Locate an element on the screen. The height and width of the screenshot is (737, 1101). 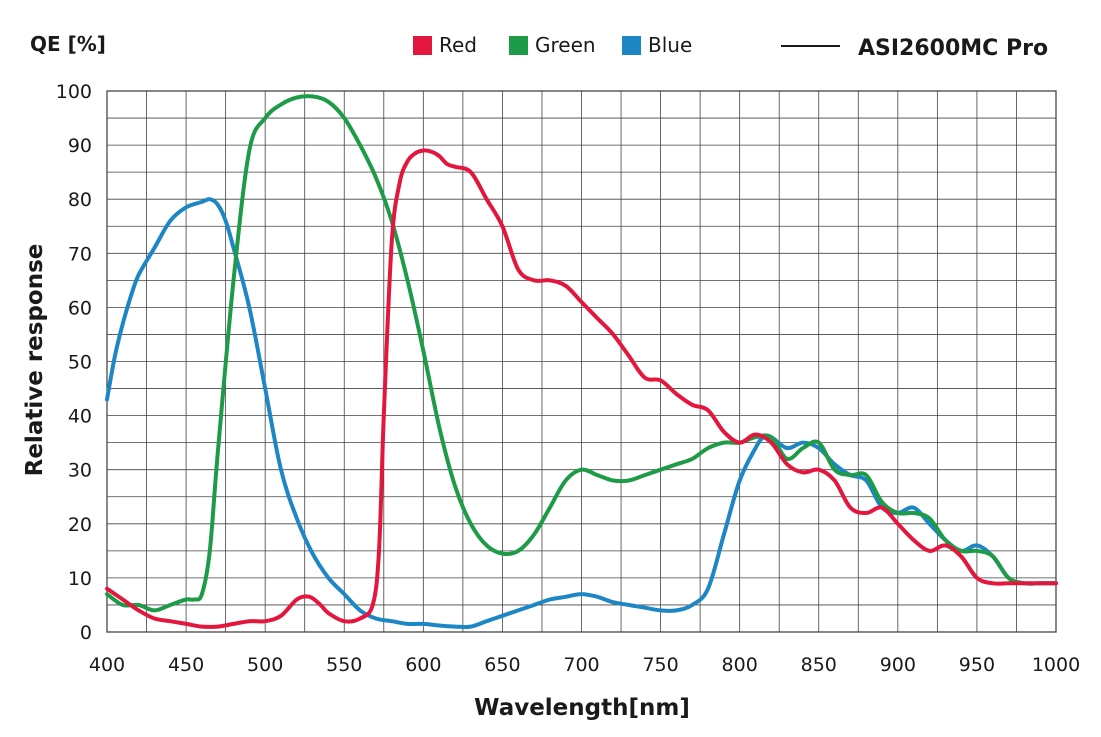
legend-item-blue: Blue is located at coordinates (657, 45).